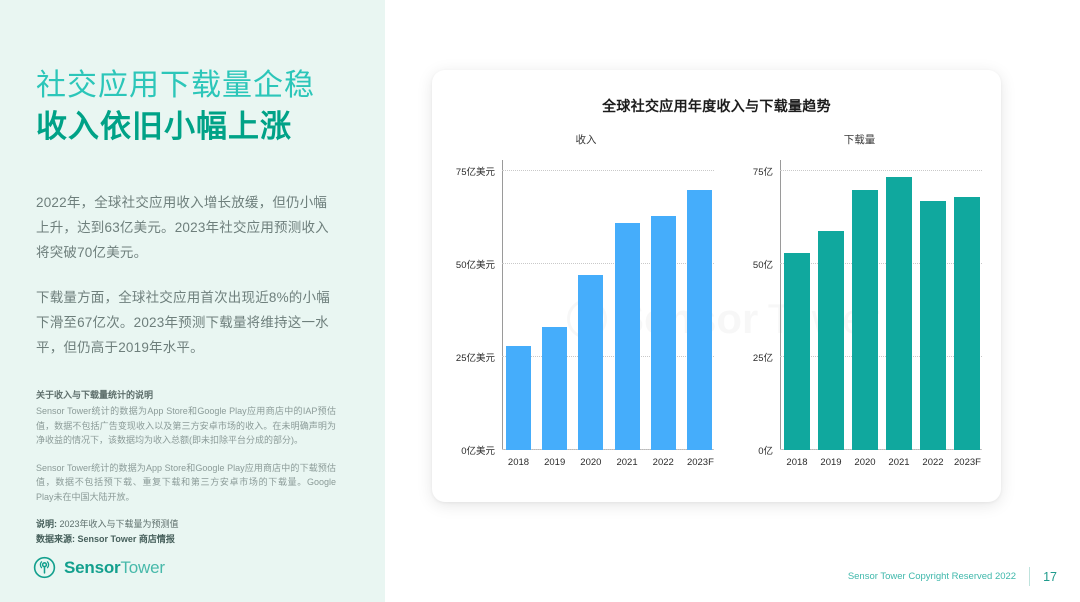 The width and height of the screenshot is (1080, 602). What do you see at coordinates (663, 462) in the screenshot?
I see `revenue-x-label: 2022` at bounding box center [663, 462].